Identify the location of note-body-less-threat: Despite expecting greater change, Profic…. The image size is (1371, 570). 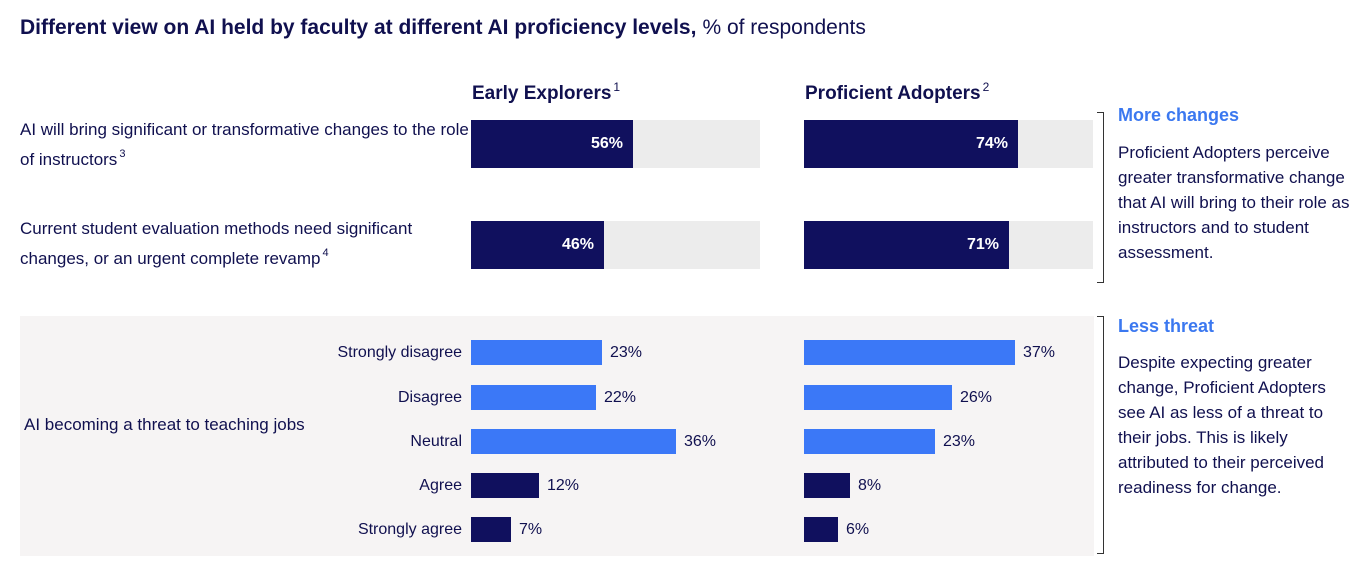
(1222, 425).